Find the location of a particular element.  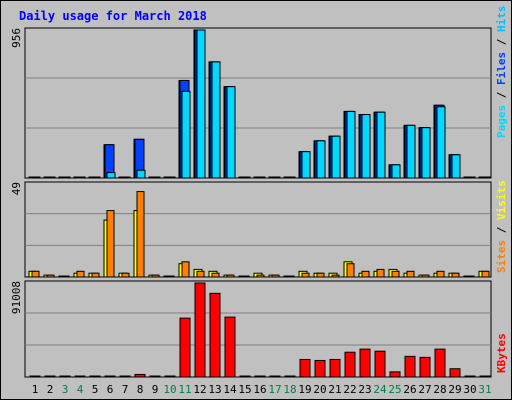

legend-visits: Visits is located at coordinates (501, 200).